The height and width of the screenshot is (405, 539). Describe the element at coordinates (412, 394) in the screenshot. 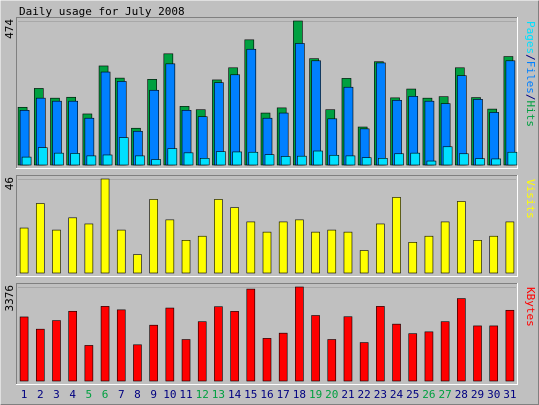

I see `day-label: 25` at that location.